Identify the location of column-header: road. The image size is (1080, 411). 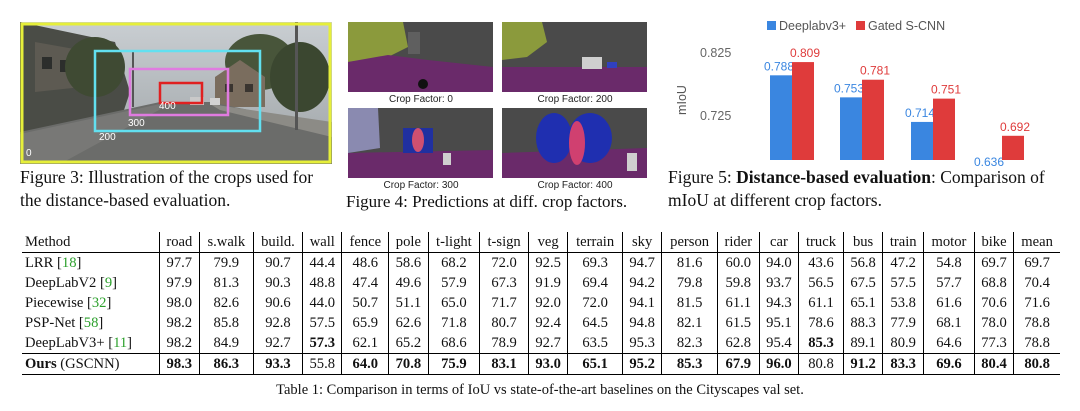
(179, 242).